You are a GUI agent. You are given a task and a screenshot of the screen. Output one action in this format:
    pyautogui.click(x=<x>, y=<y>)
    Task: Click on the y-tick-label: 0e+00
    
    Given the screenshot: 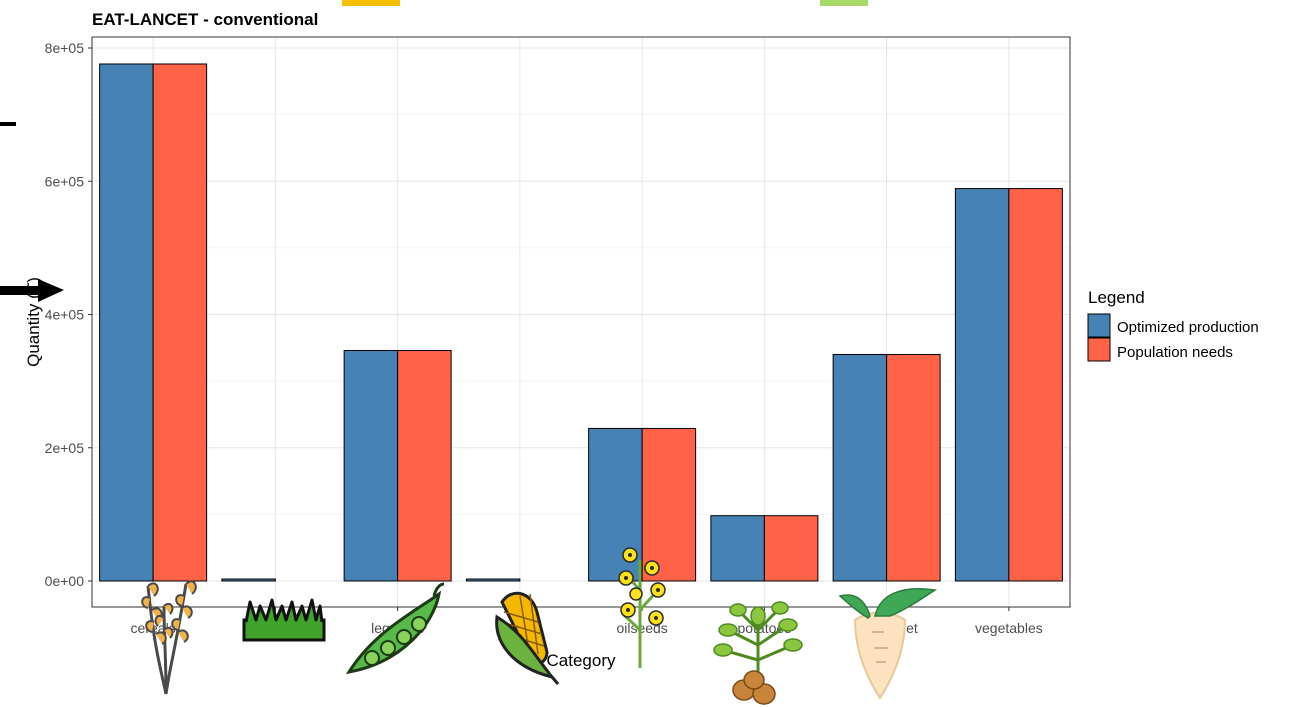 What is the action you would take?
    pyautogui.click(x=65, y=581)
    